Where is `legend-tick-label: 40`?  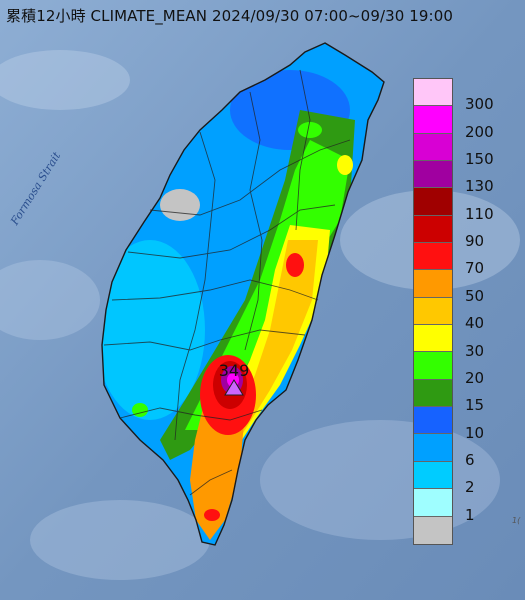
legend-tick-label: 40 is located at coordinates (475, 323).